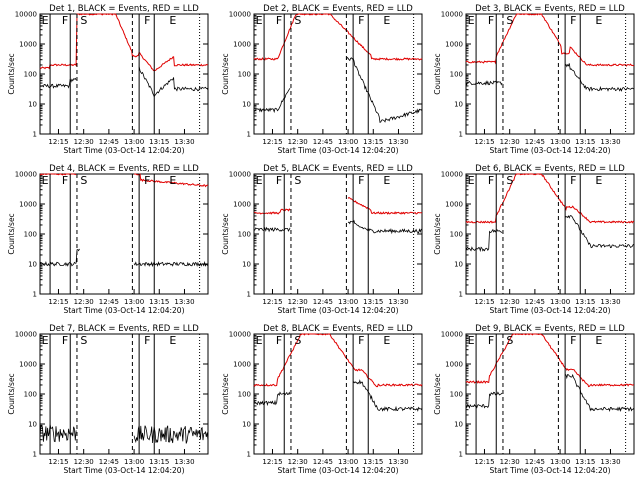 The height and width of the screenshot is (485, 640). I want to click on panel-title: Det 9, BLACK = Events, RED = LLD, so click(550, 329).